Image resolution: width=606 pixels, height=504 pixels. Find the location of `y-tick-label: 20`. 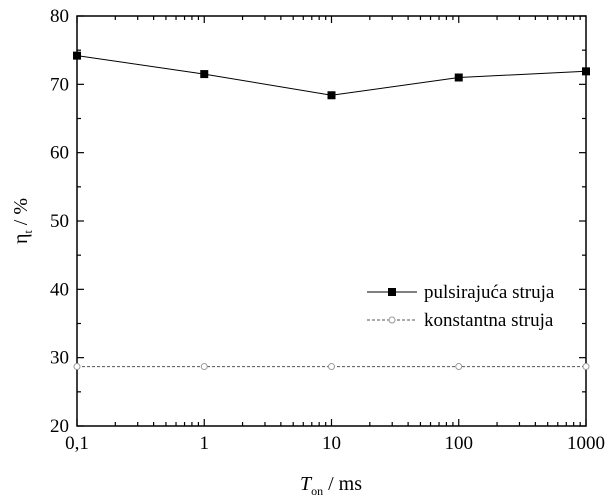

y-tick-label: 20 is located at coordinates (59, 426).